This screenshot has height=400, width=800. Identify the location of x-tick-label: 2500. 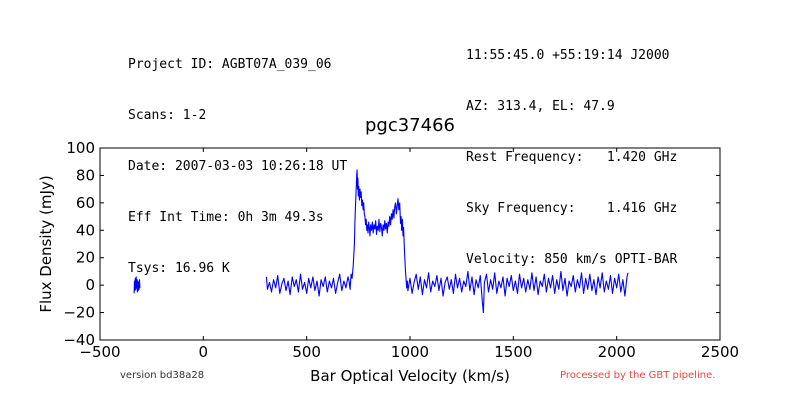
(720, 352).